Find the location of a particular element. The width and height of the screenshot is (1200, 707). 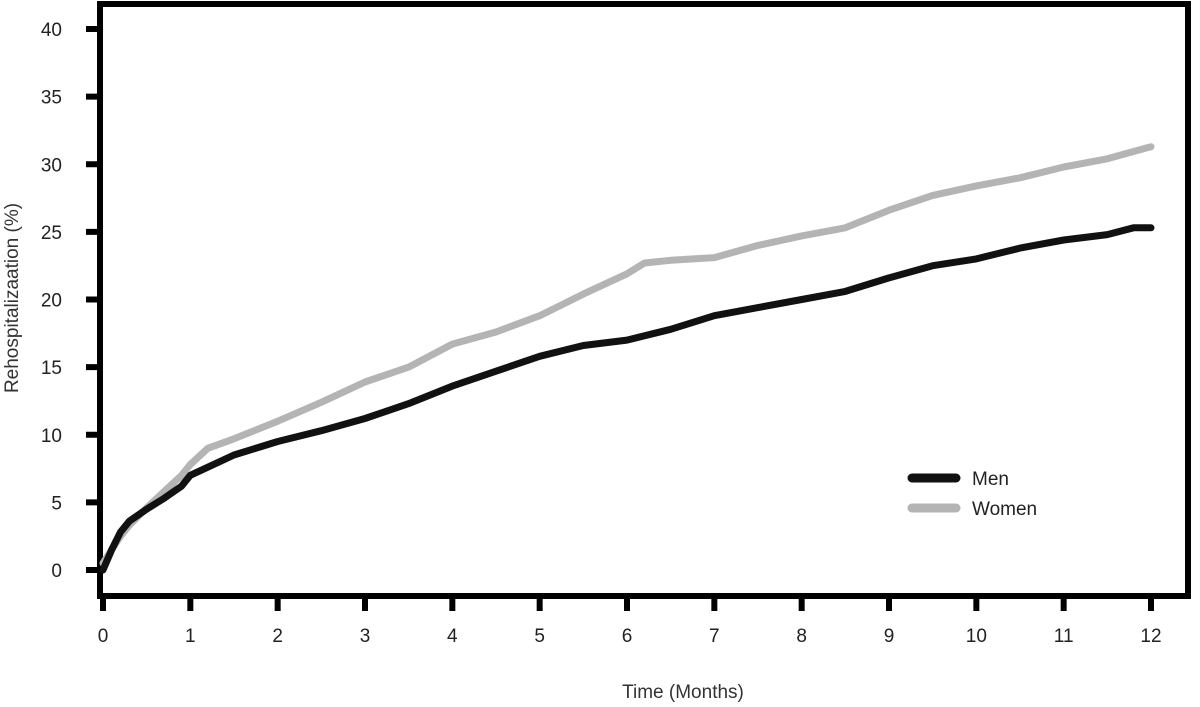

legend-label-men: Men is located at coordinates (990, 479).